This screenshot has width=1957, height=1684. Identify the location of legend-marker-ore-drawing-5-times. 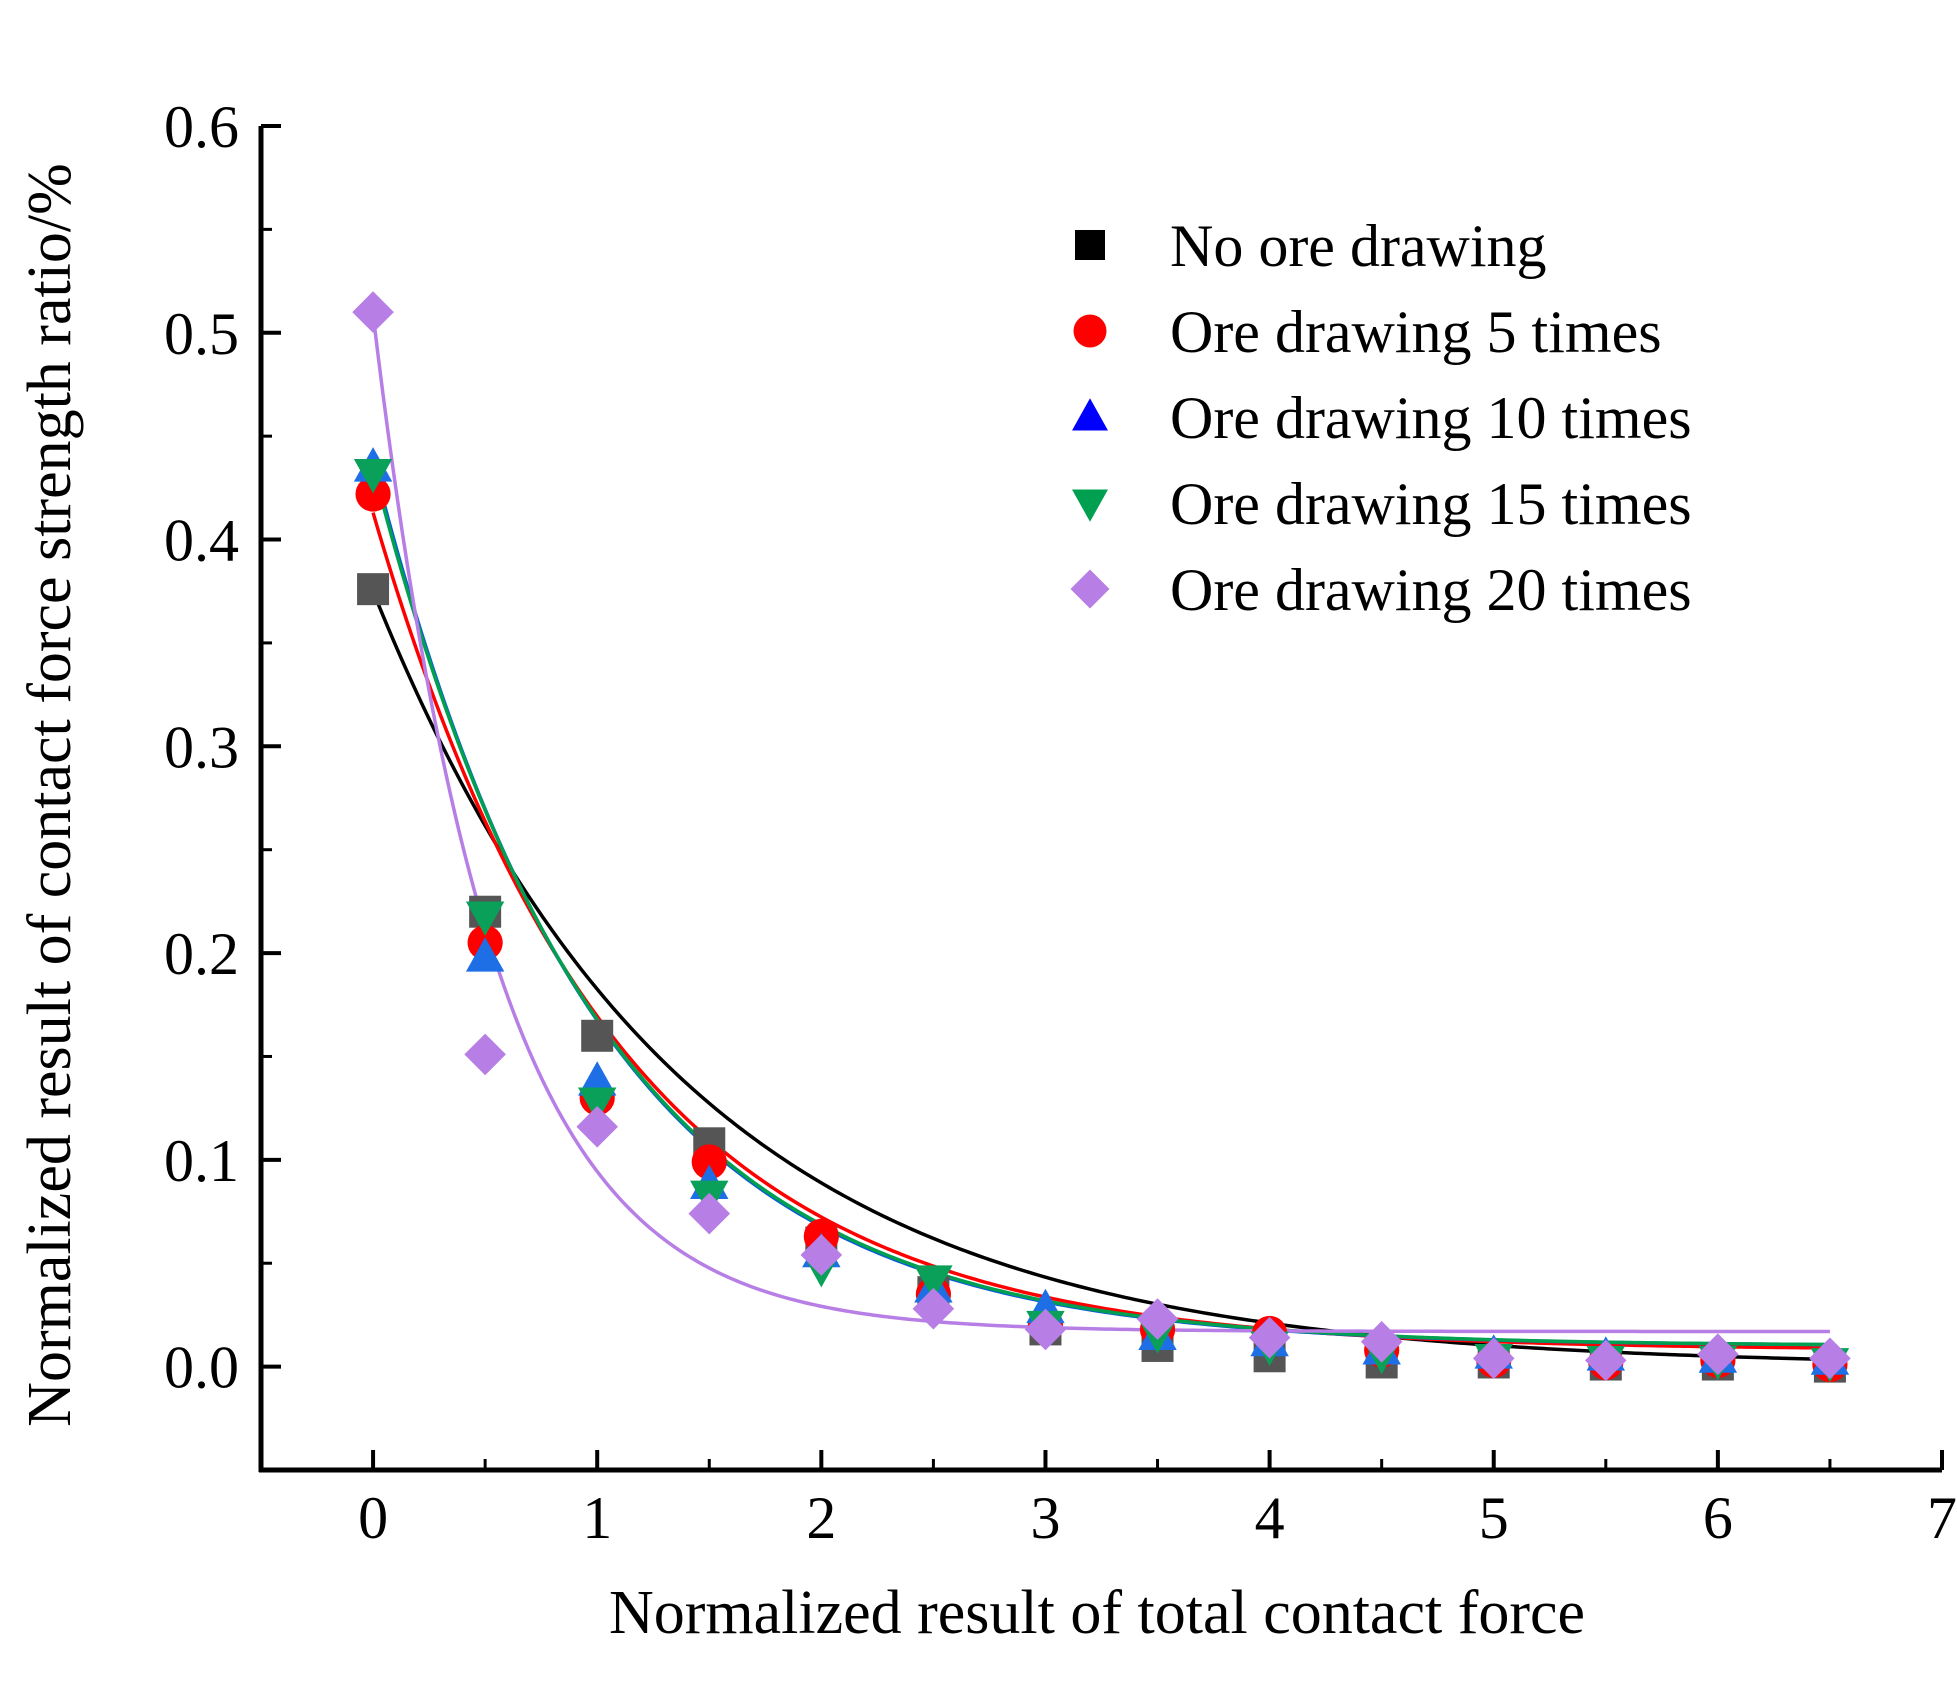
(1090, 331).